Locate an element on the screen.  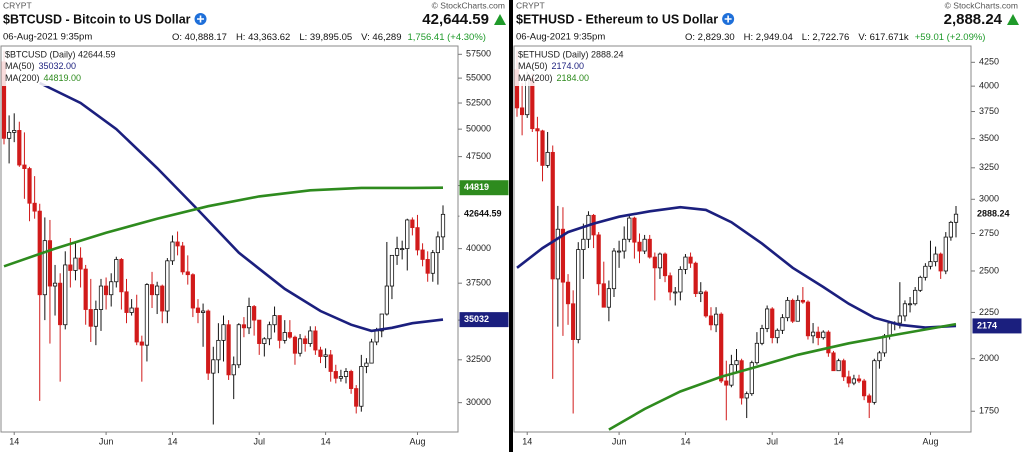
legend-name: MA(200) is located at coordinates (535, 78).